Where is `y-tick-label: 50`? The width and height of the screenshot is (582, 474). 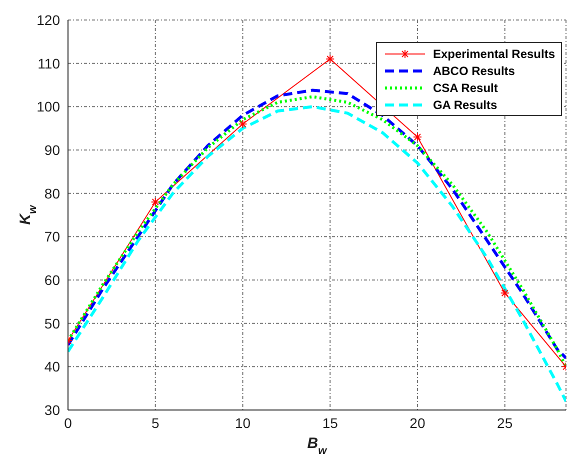 y-tick-label: 50 is located at coordinates (52, 323).